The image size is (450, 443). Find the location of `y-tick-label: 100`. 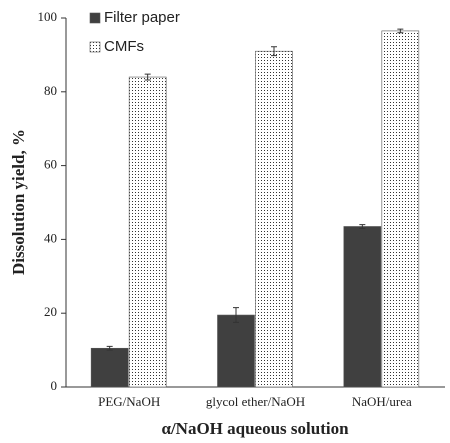

y-tick-label: 100 is located at coordinates (48, 16).